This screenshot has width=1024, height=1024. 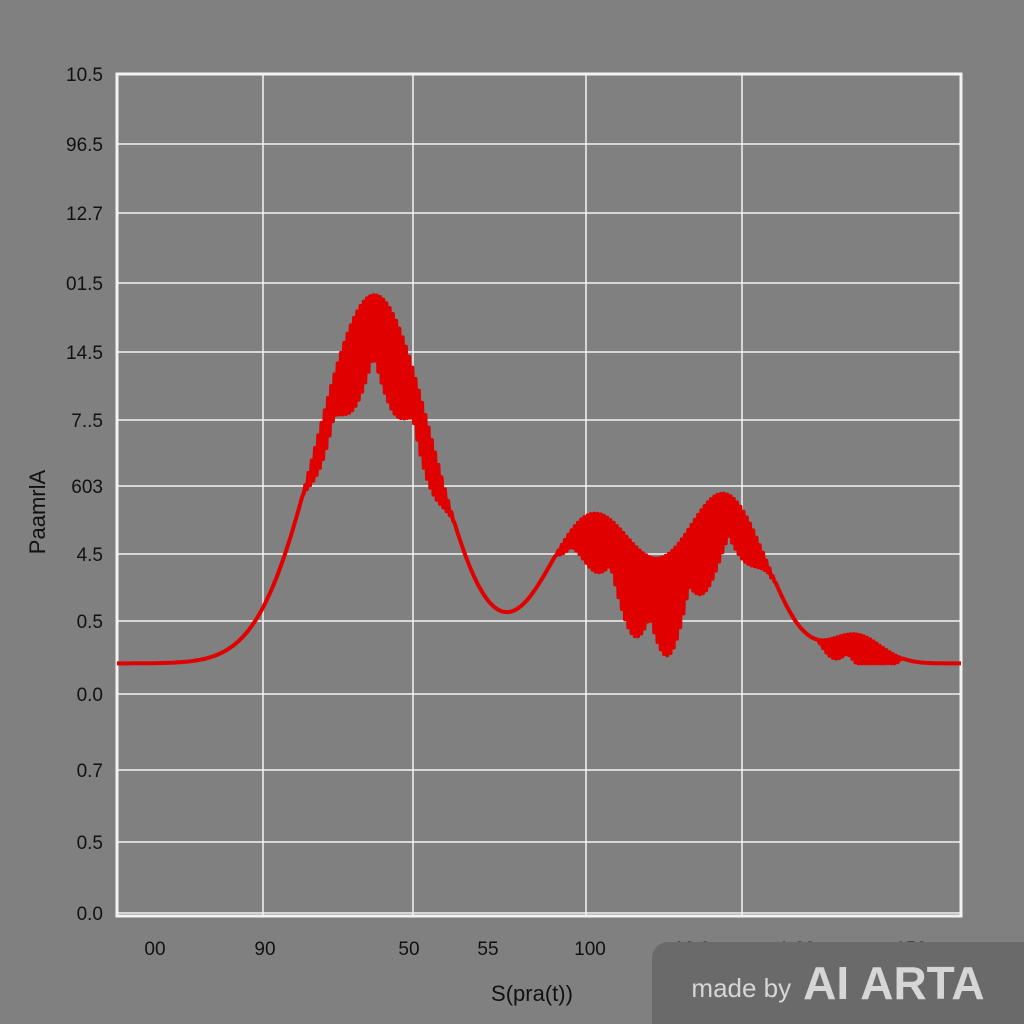 I want to click on y-axis-title: PaamrlA, so click(x=37, y=511).